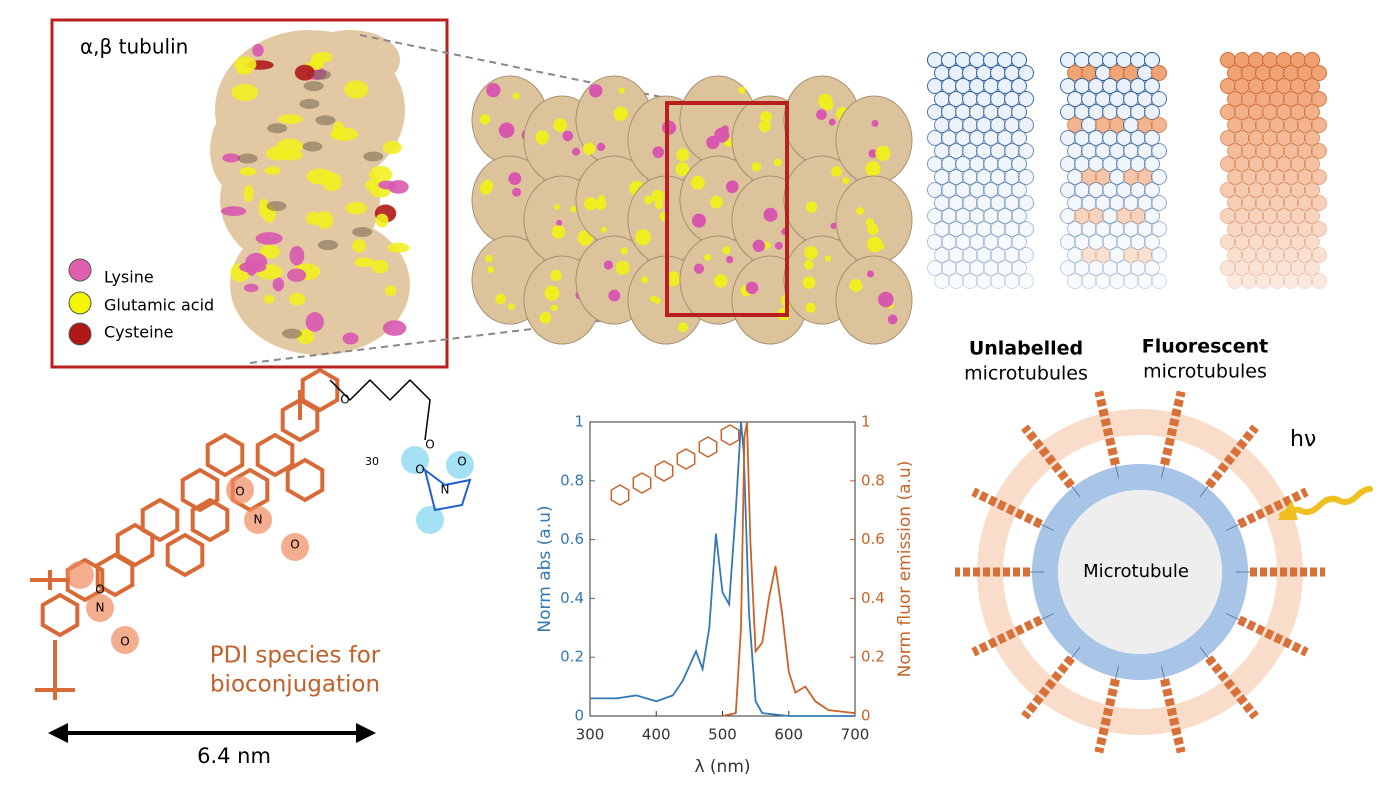 Image resolution: width=1400 pixels, height=800 pixels. Describe the element at coordinates (722, 735) in the screenshot. I see `x-tick-label: 500` at that location.